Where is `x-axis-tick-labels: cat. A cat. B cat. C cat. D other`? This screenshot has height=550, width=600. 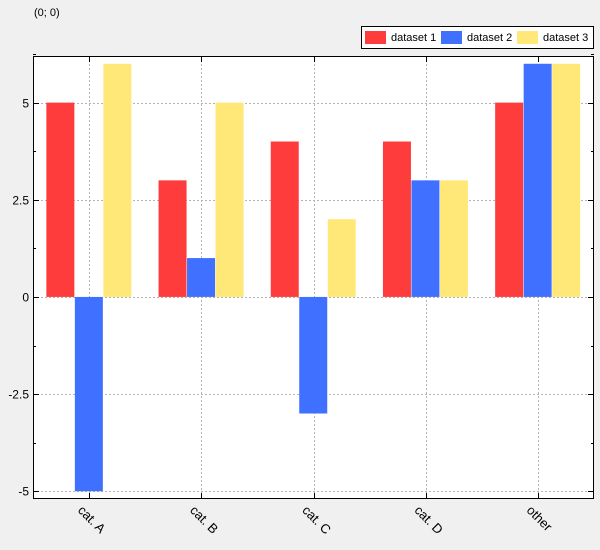
x-axis-tick-labels: cat. A cat. B cat. C cat. D other is located at coordinates (315, 520).